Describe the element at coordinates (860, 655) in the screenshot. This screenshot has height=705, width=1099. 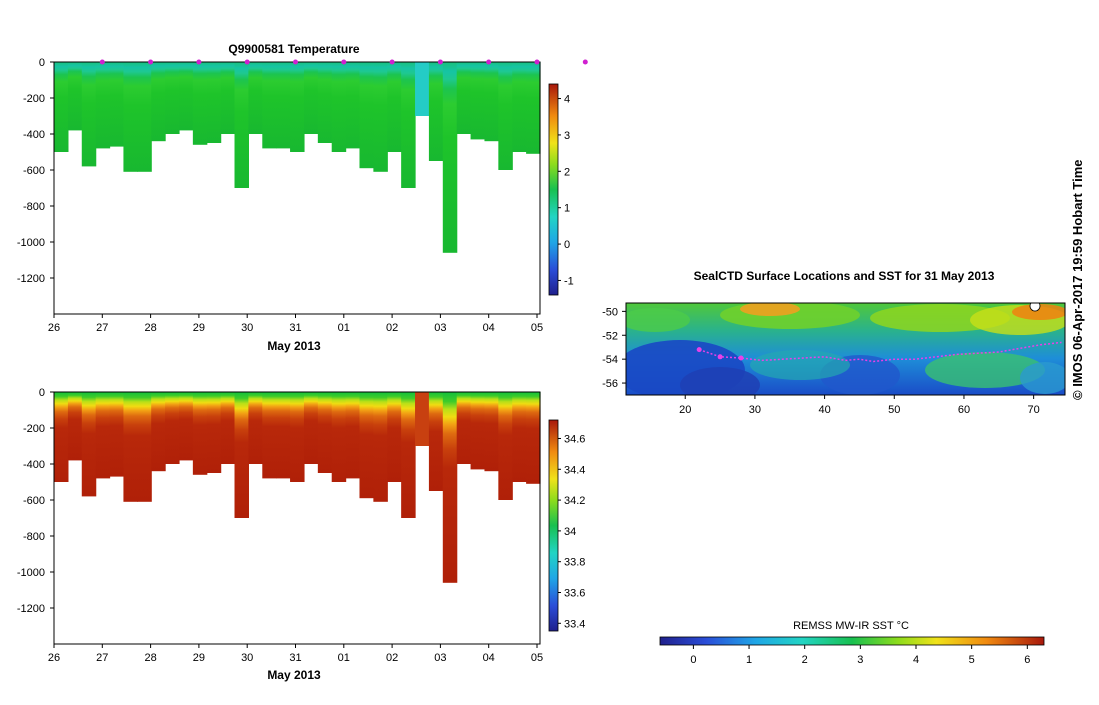
I see `sst-colorbar-ticks: 0 1 2 3 4 5 6` at that location.